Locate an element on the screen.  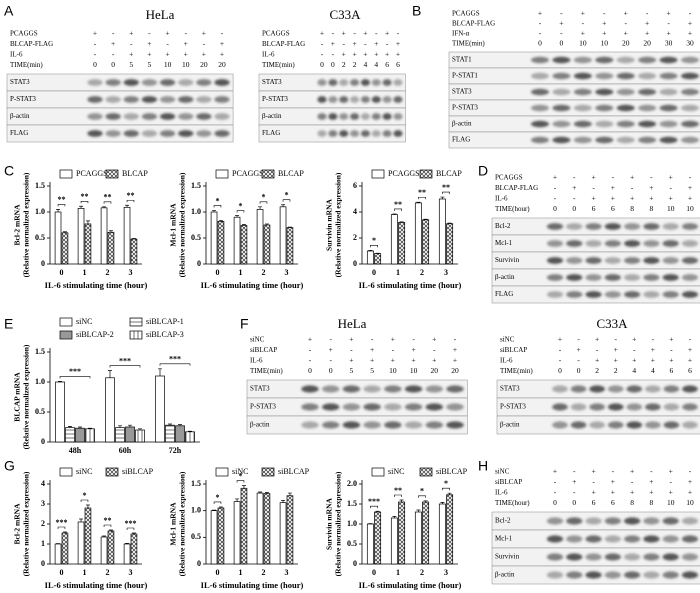
significance-label: *** is located at coordinates (125, 360).